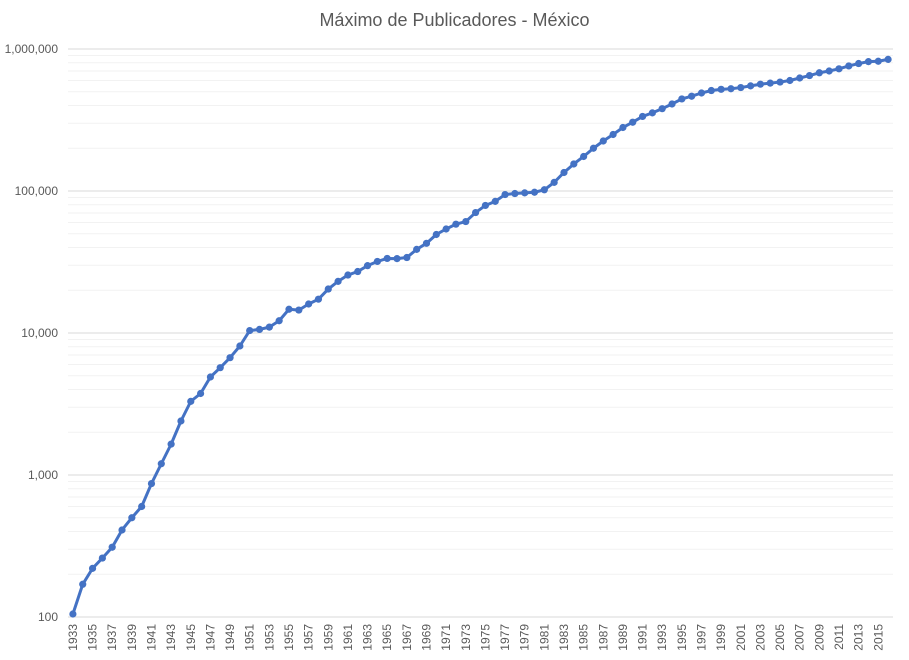  Describe the element at coordinates (328, 637) in the screenshot. I see `x-tick-label: 1959` at that location.